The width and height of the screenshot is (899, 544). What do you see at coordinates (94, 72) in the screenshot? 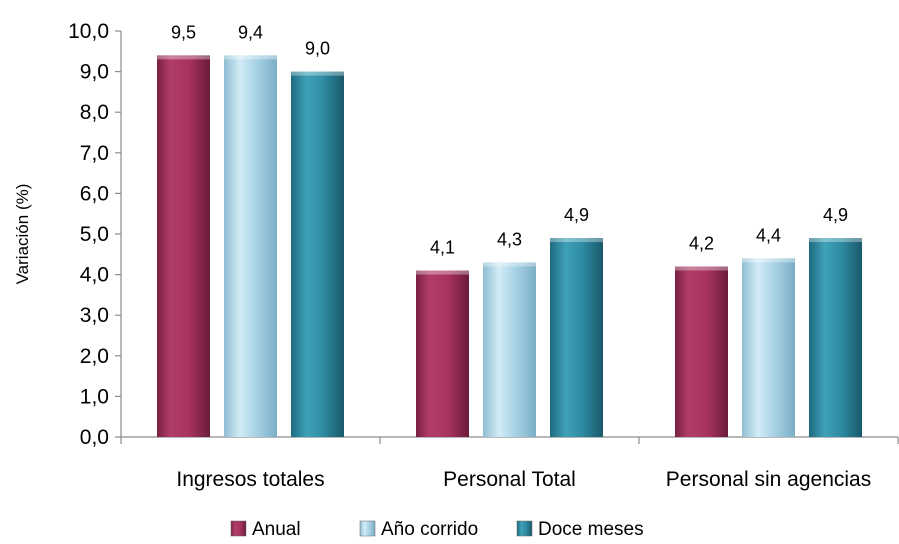
I see `y-tick-label: 9,0` at bounding box center [94, 72].